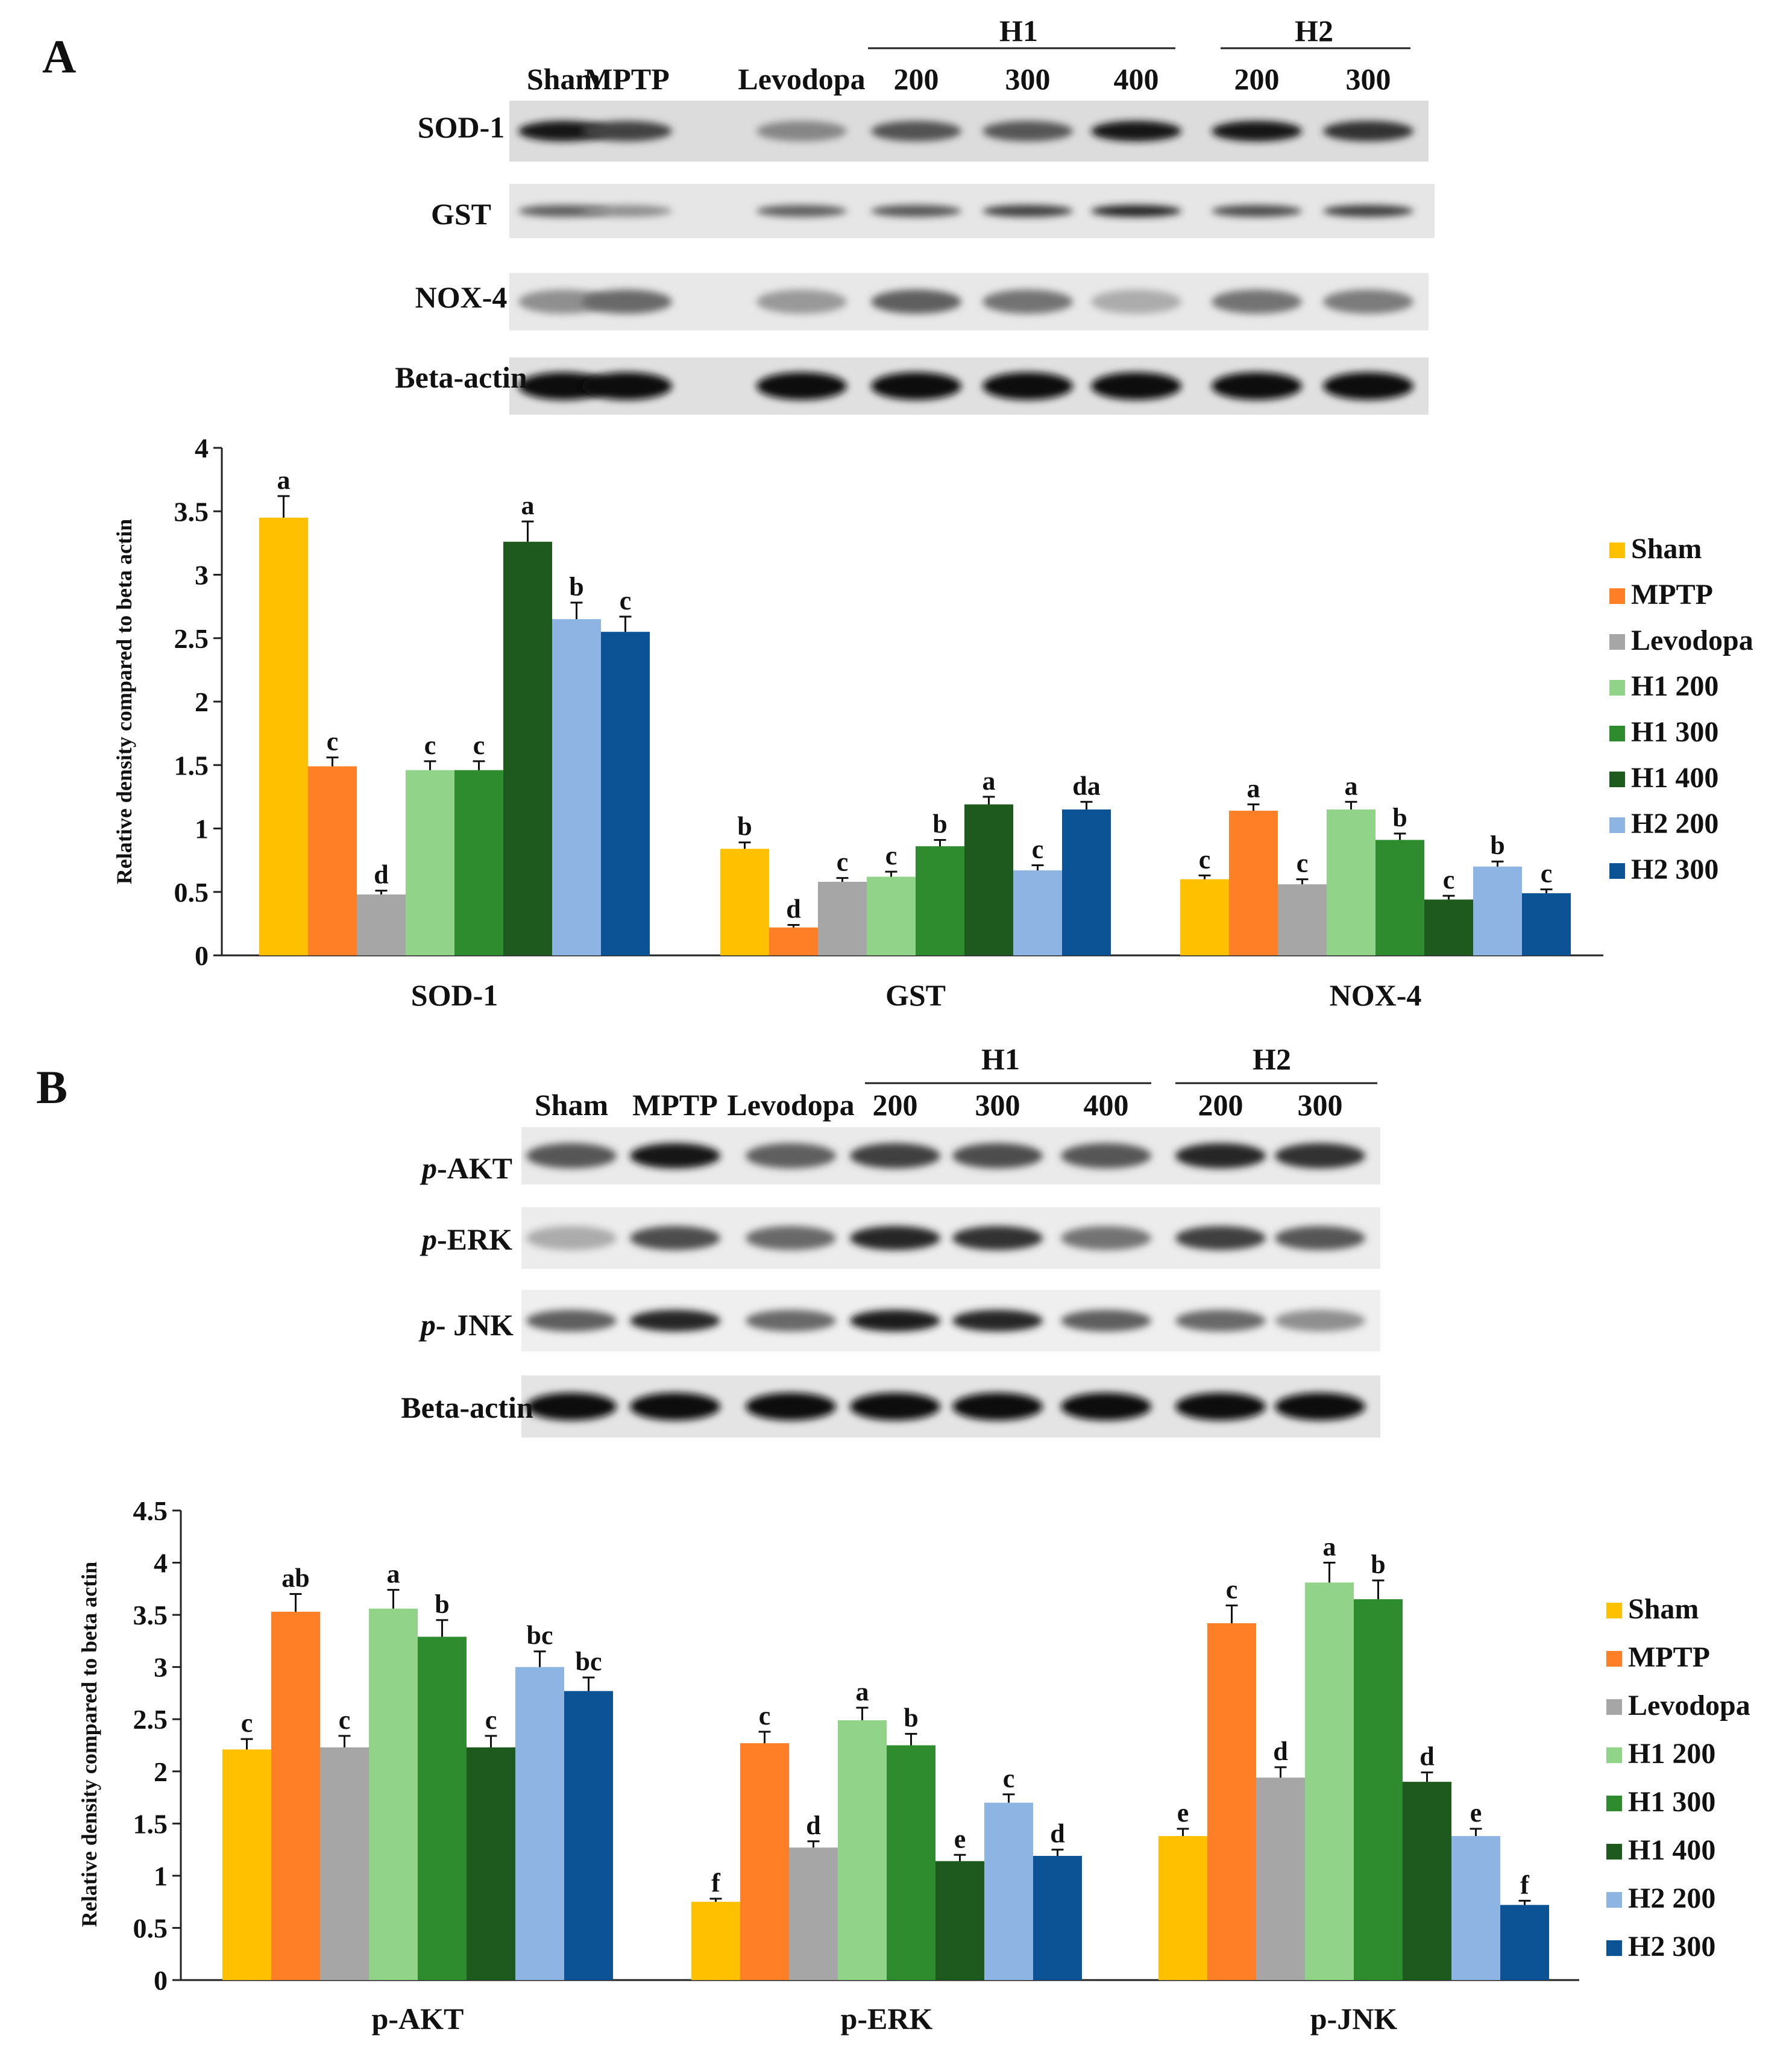 The width and height of the screenshot is (1792, 2053). What do you see at coordinates (466, 1239) in the screenshot?
I see `blot-row-label: p-ERK` at bounding box center [466, 1239].